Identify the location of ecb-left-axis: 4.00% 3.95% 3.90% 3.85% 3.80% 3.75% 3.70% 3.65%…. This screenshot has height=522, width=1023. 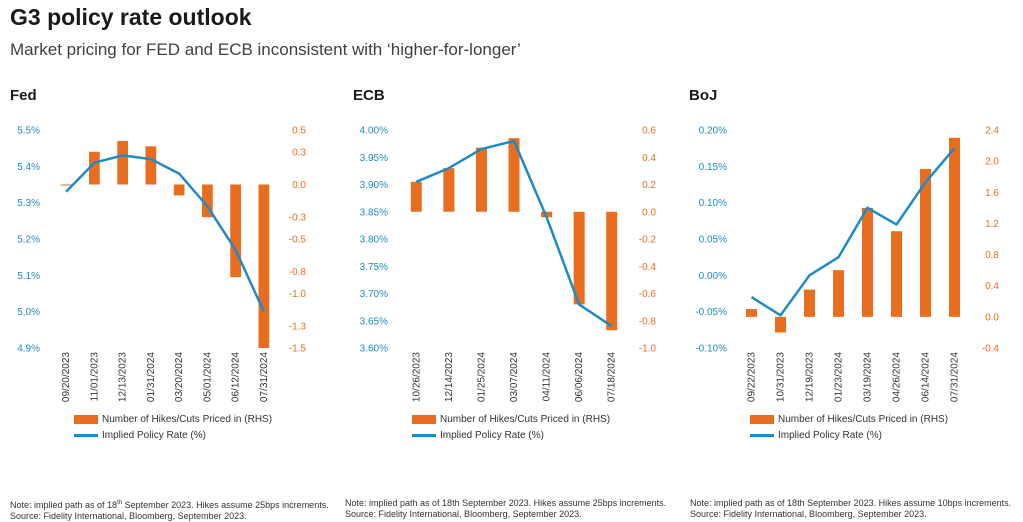
(374, 240).